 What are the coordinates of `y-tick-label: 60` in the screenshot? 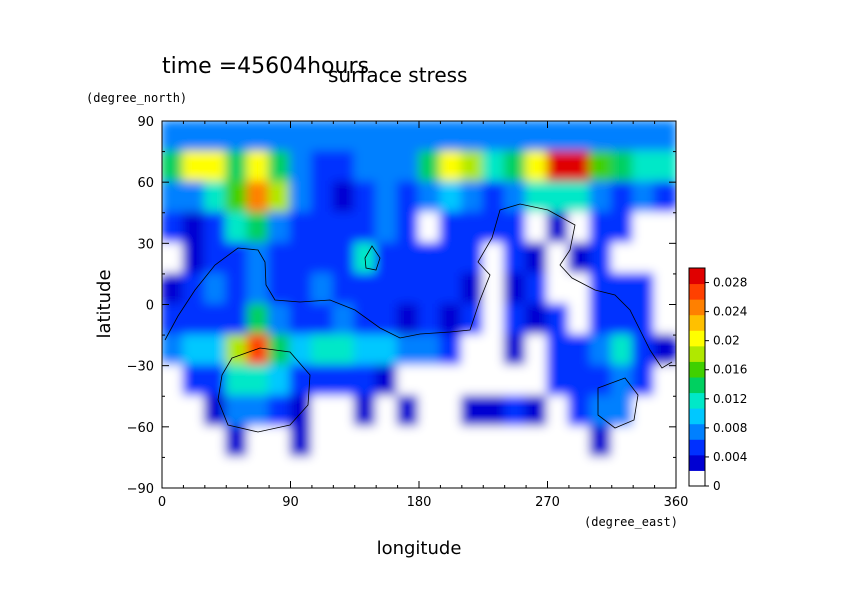 It's located at (145, 183).